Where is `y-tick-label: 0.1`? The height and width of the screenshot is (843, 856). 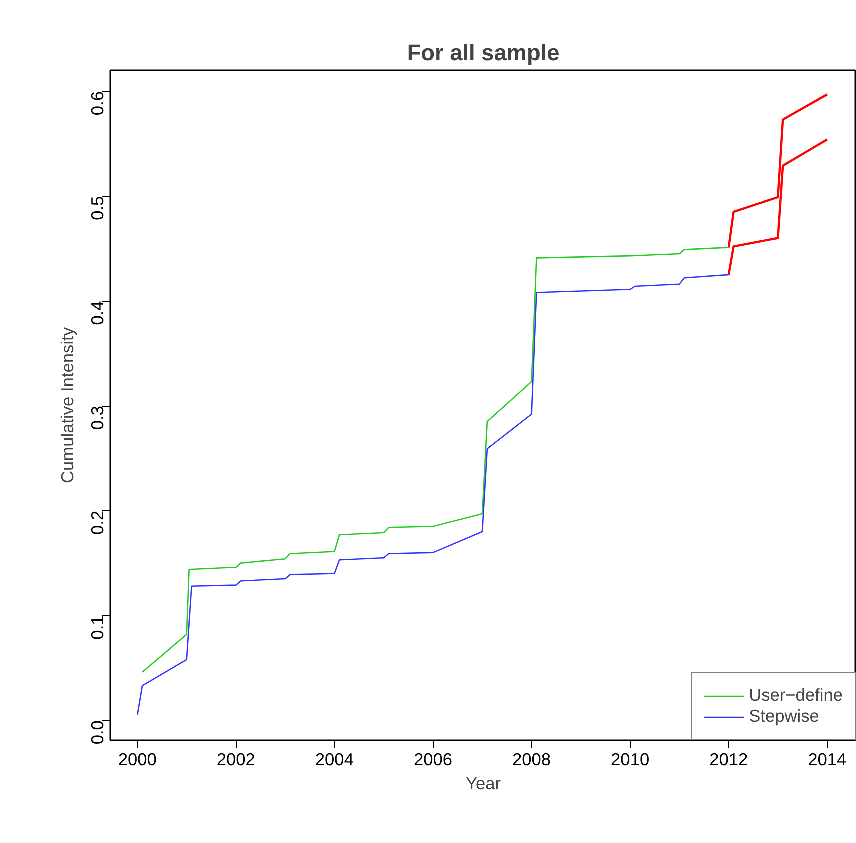 y-tick-label: 0.1 is located at coordinates (98, 628).